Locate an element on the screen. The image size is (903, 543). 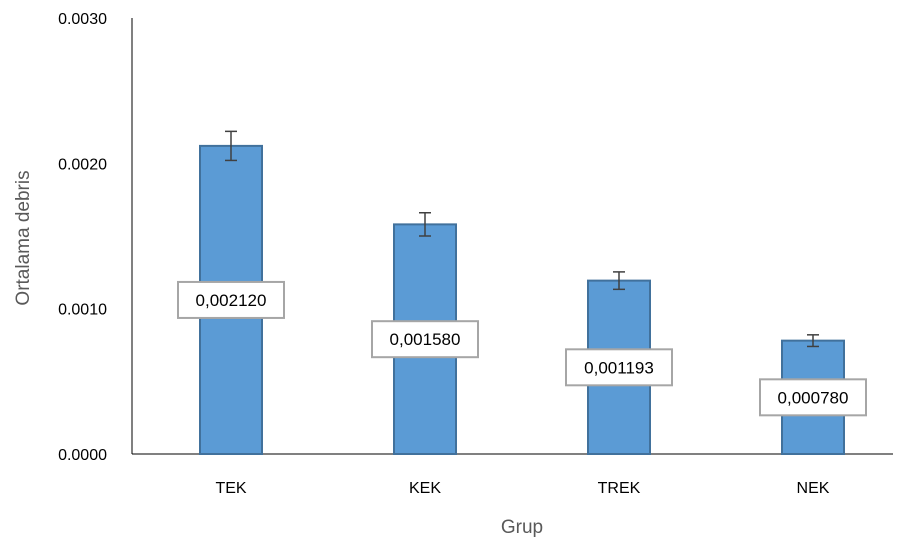
x-tick-label: KEK is located at coordinates (425, 488).